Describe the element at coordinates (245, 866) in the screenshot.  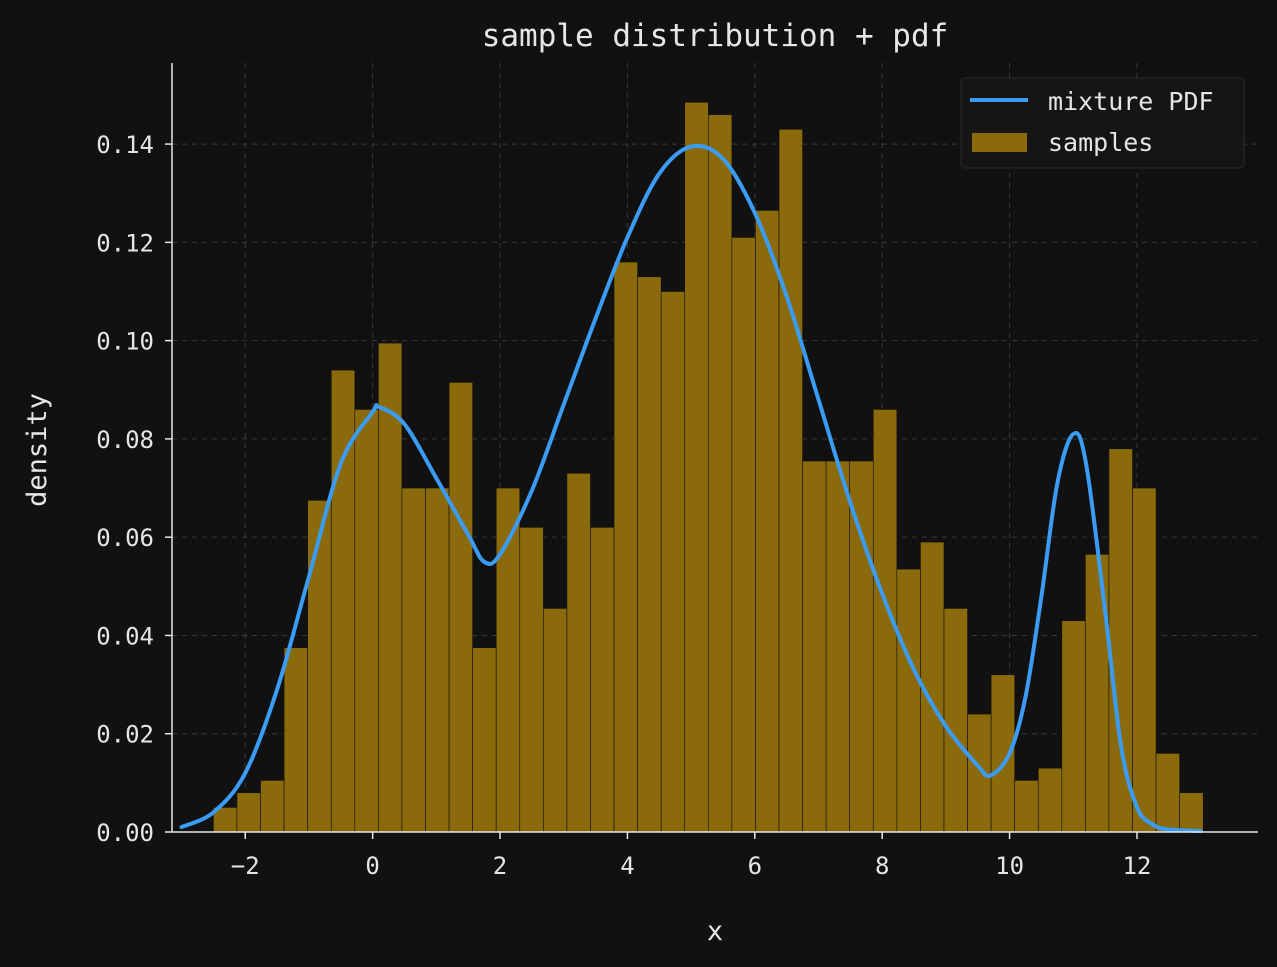
I see `x-tick-label: −2` at that location.